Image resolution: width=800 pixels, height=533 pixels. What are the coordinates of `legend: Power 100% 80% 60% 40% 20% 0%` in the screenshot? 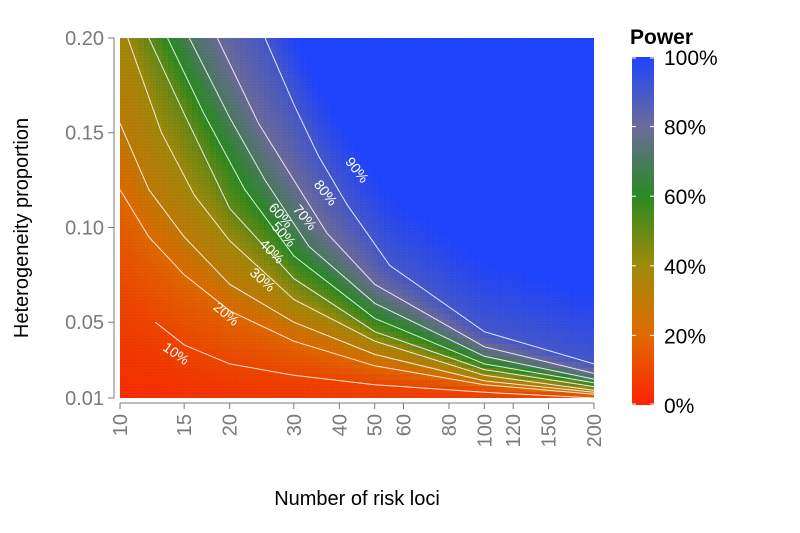 It's located at (674, 222).